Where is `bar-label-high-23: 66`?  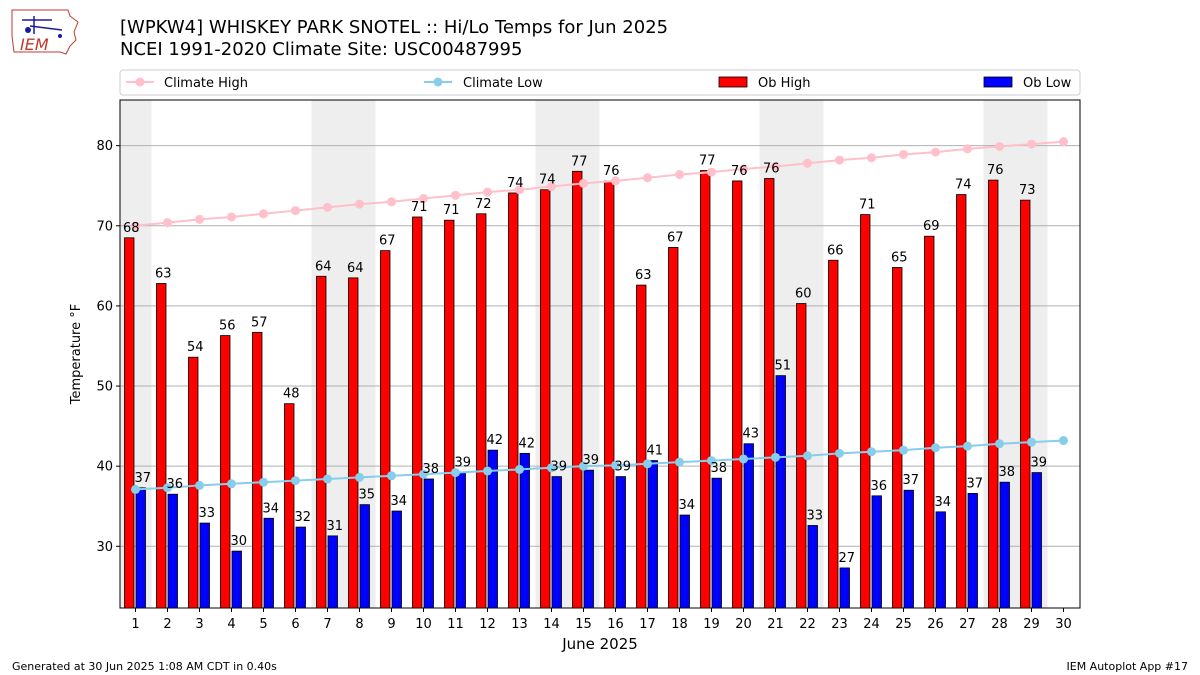
bar-label-high-23: 66 is located at coordinates (835, 250).